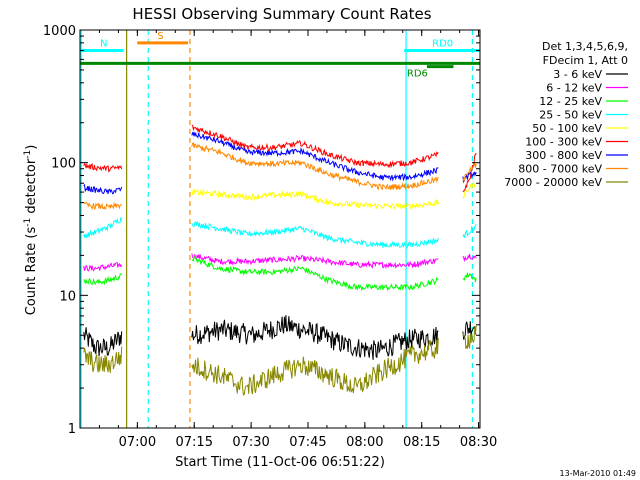 The height and width of the screenshot is (480, 640). Describe the element at coordinates (563, 142) in the screenshot. I see `legend-entry-label: 100 - 300 keV` at that location.